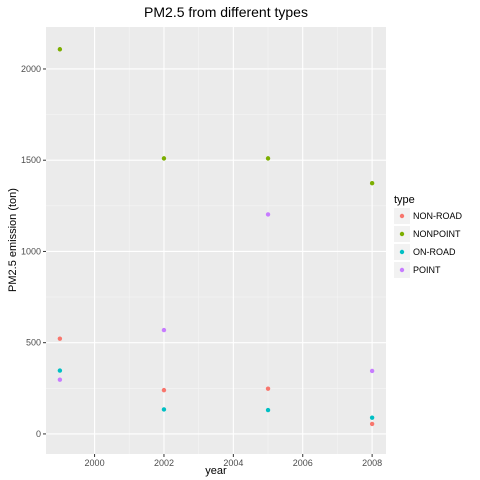  Describe the element at coordinates (437, 234) in the screenshot. I see `legend-label-nonpoint: NONPOINT` at that location.